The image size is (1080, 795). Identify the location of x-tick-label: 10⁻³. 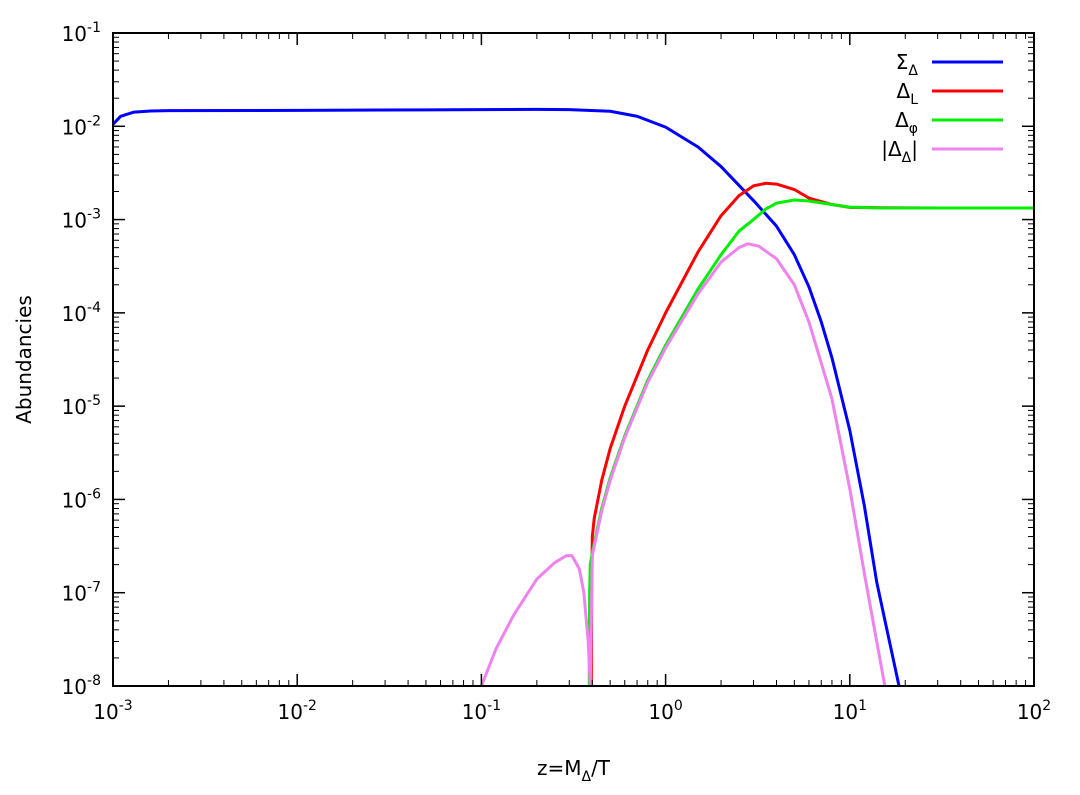
(112, 711).